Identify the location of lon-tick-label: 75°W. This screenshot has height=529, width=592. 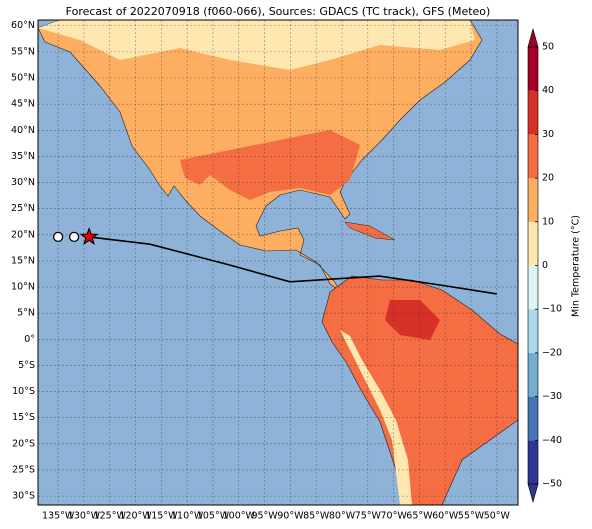
(368, 516).